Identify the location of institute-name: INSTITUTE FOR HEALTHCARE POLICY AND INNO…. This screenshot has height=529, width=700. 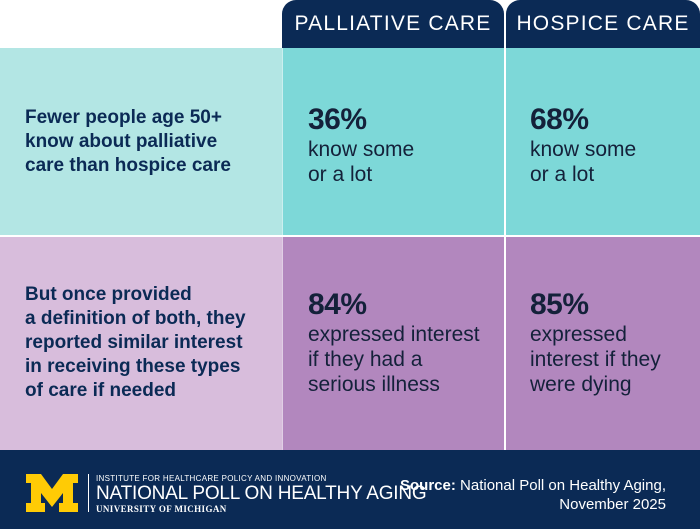
(211, 478).